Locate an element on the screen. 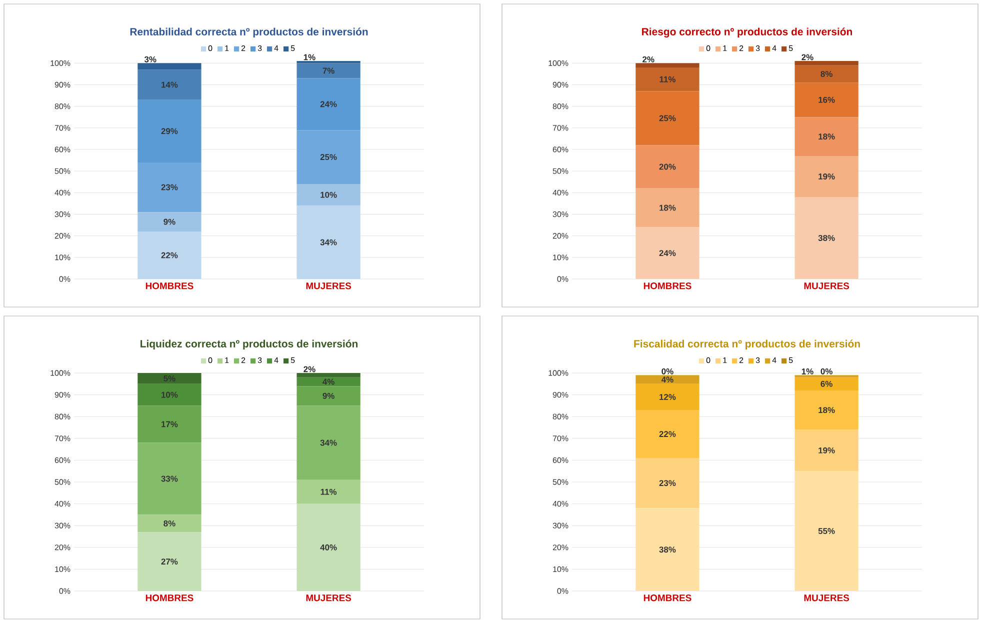 The height and width of the screenshot is (623, 982). data-label: 27% is located at coordinates (169, 561).